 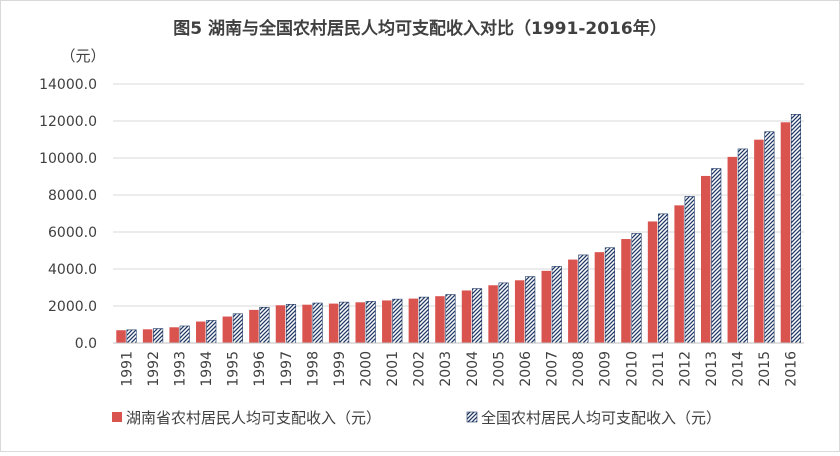 What do you see at coordinates (659, 369) in the screenshot?
I see `x-tick-label: 2011` at bounding box center [659, 369].